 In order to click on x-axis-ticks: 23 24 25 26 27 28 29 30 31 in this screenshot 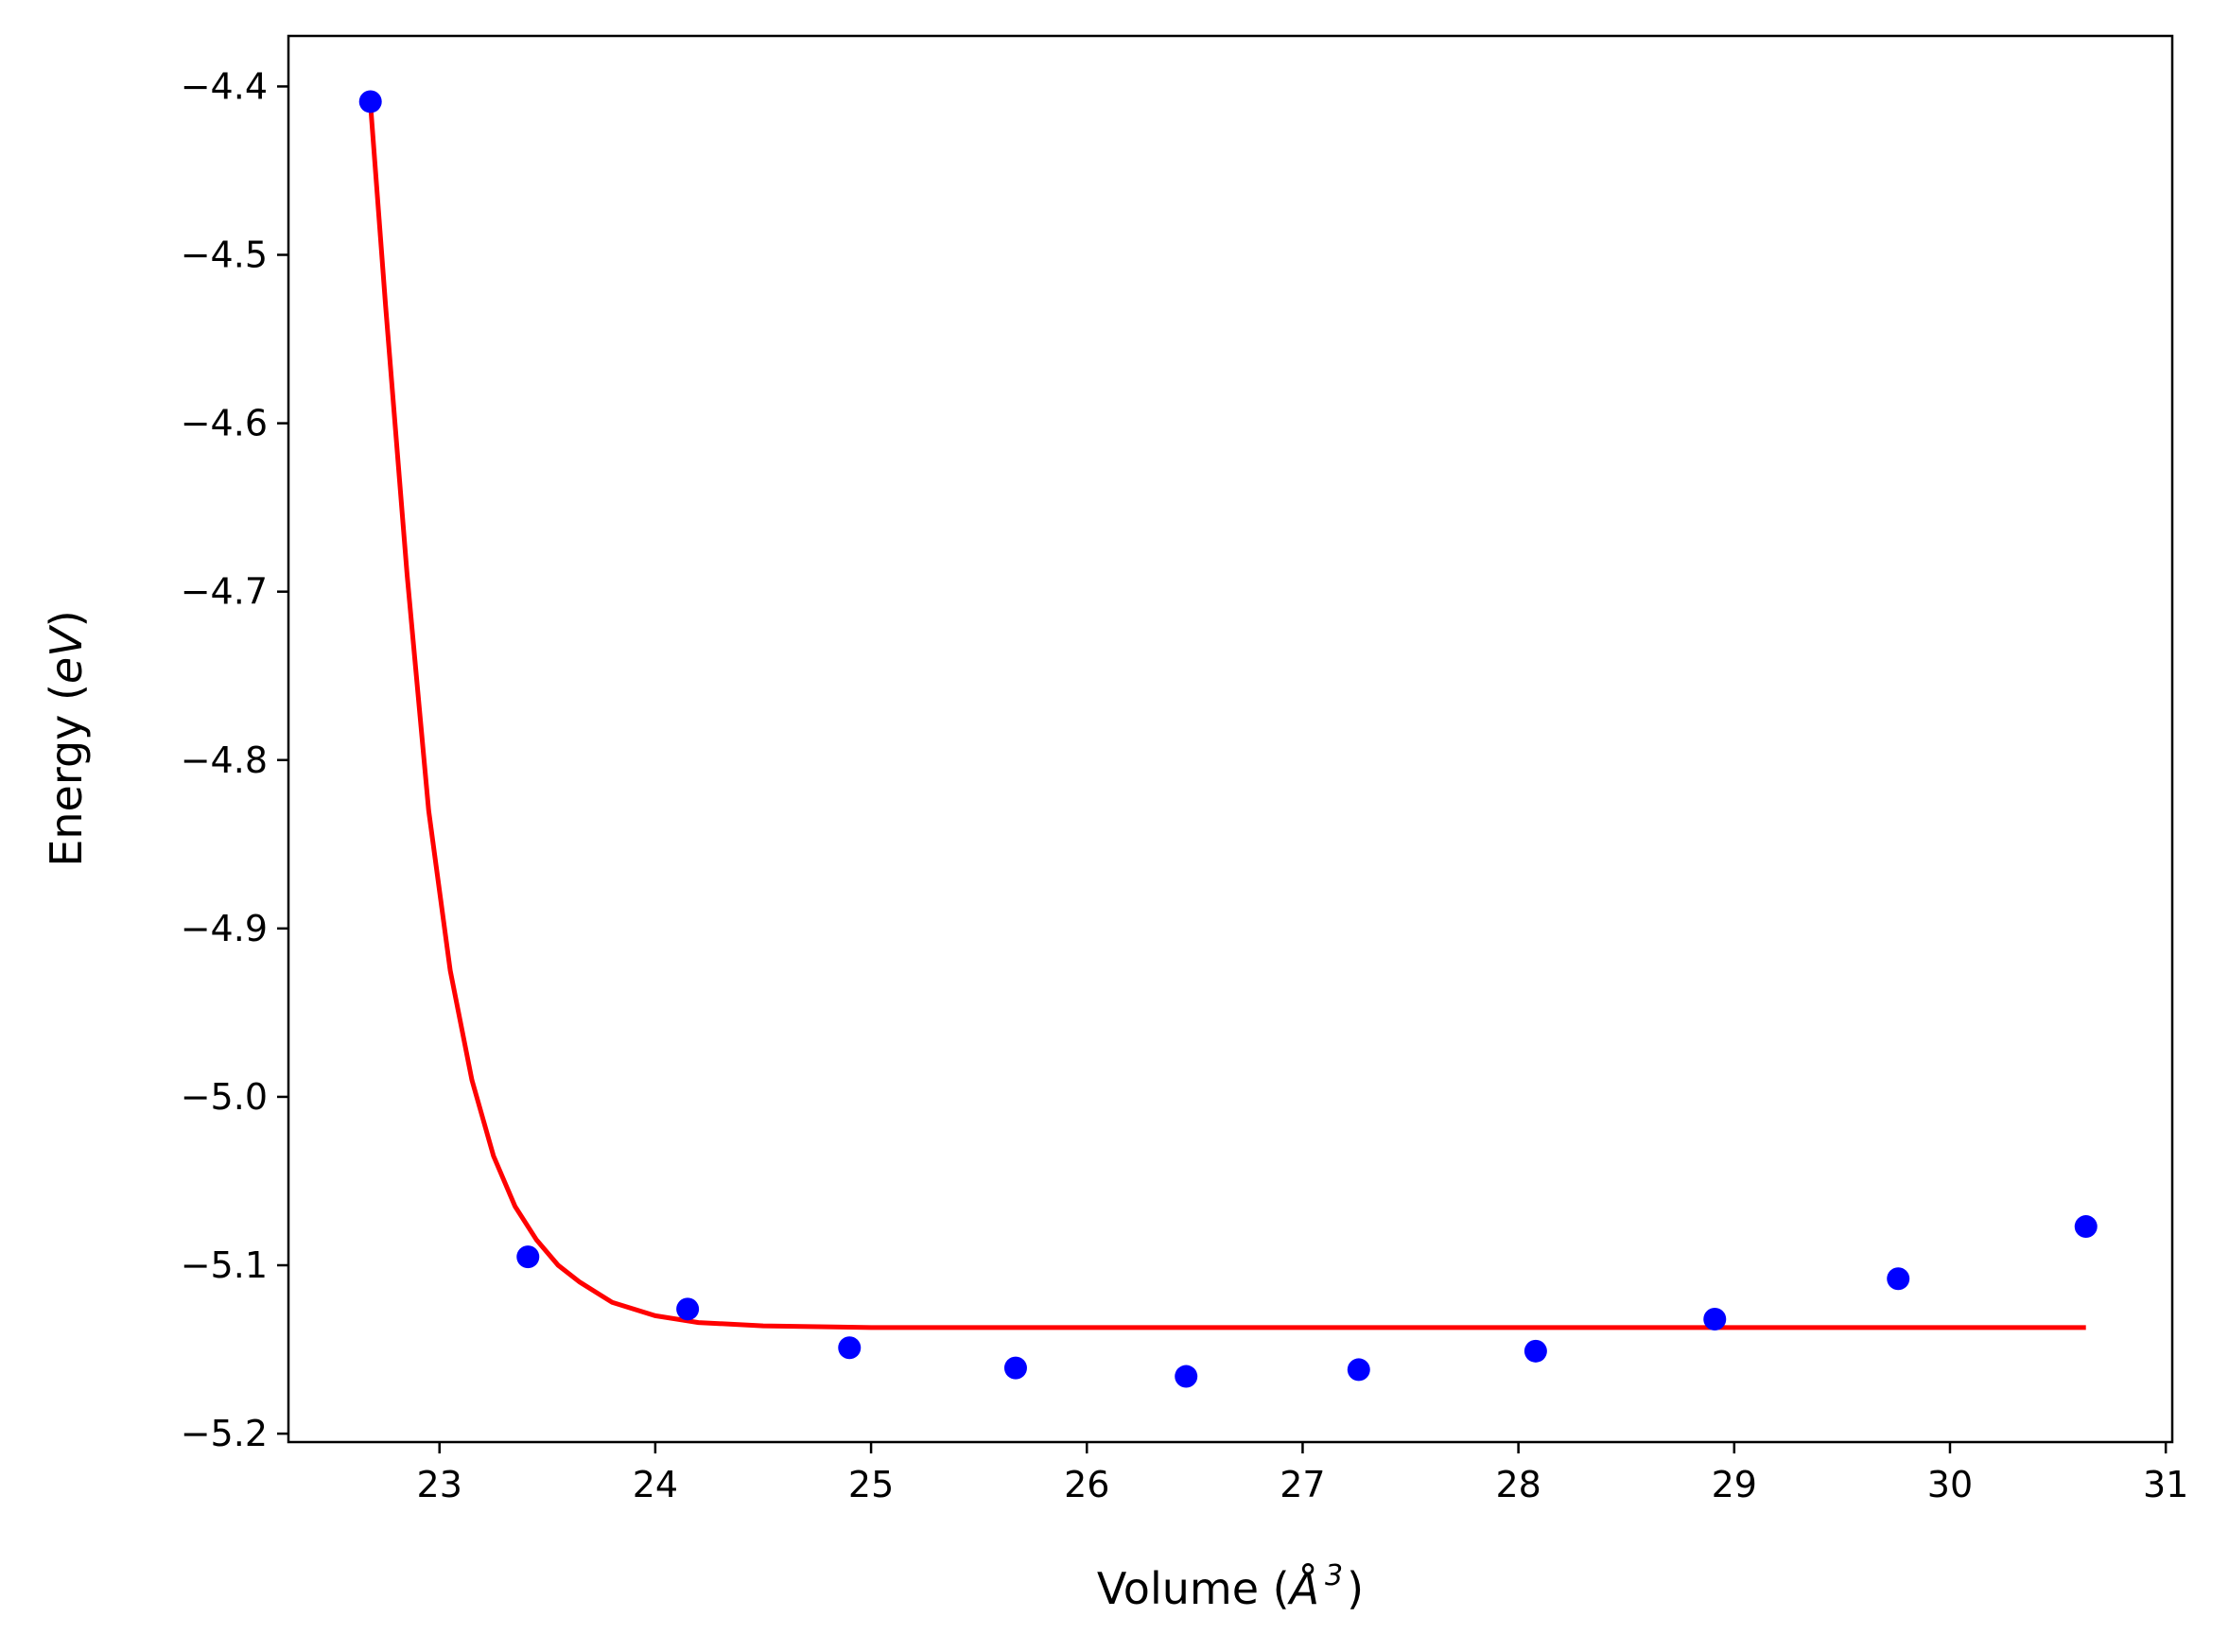, I will do `click(1303, 1474)`.